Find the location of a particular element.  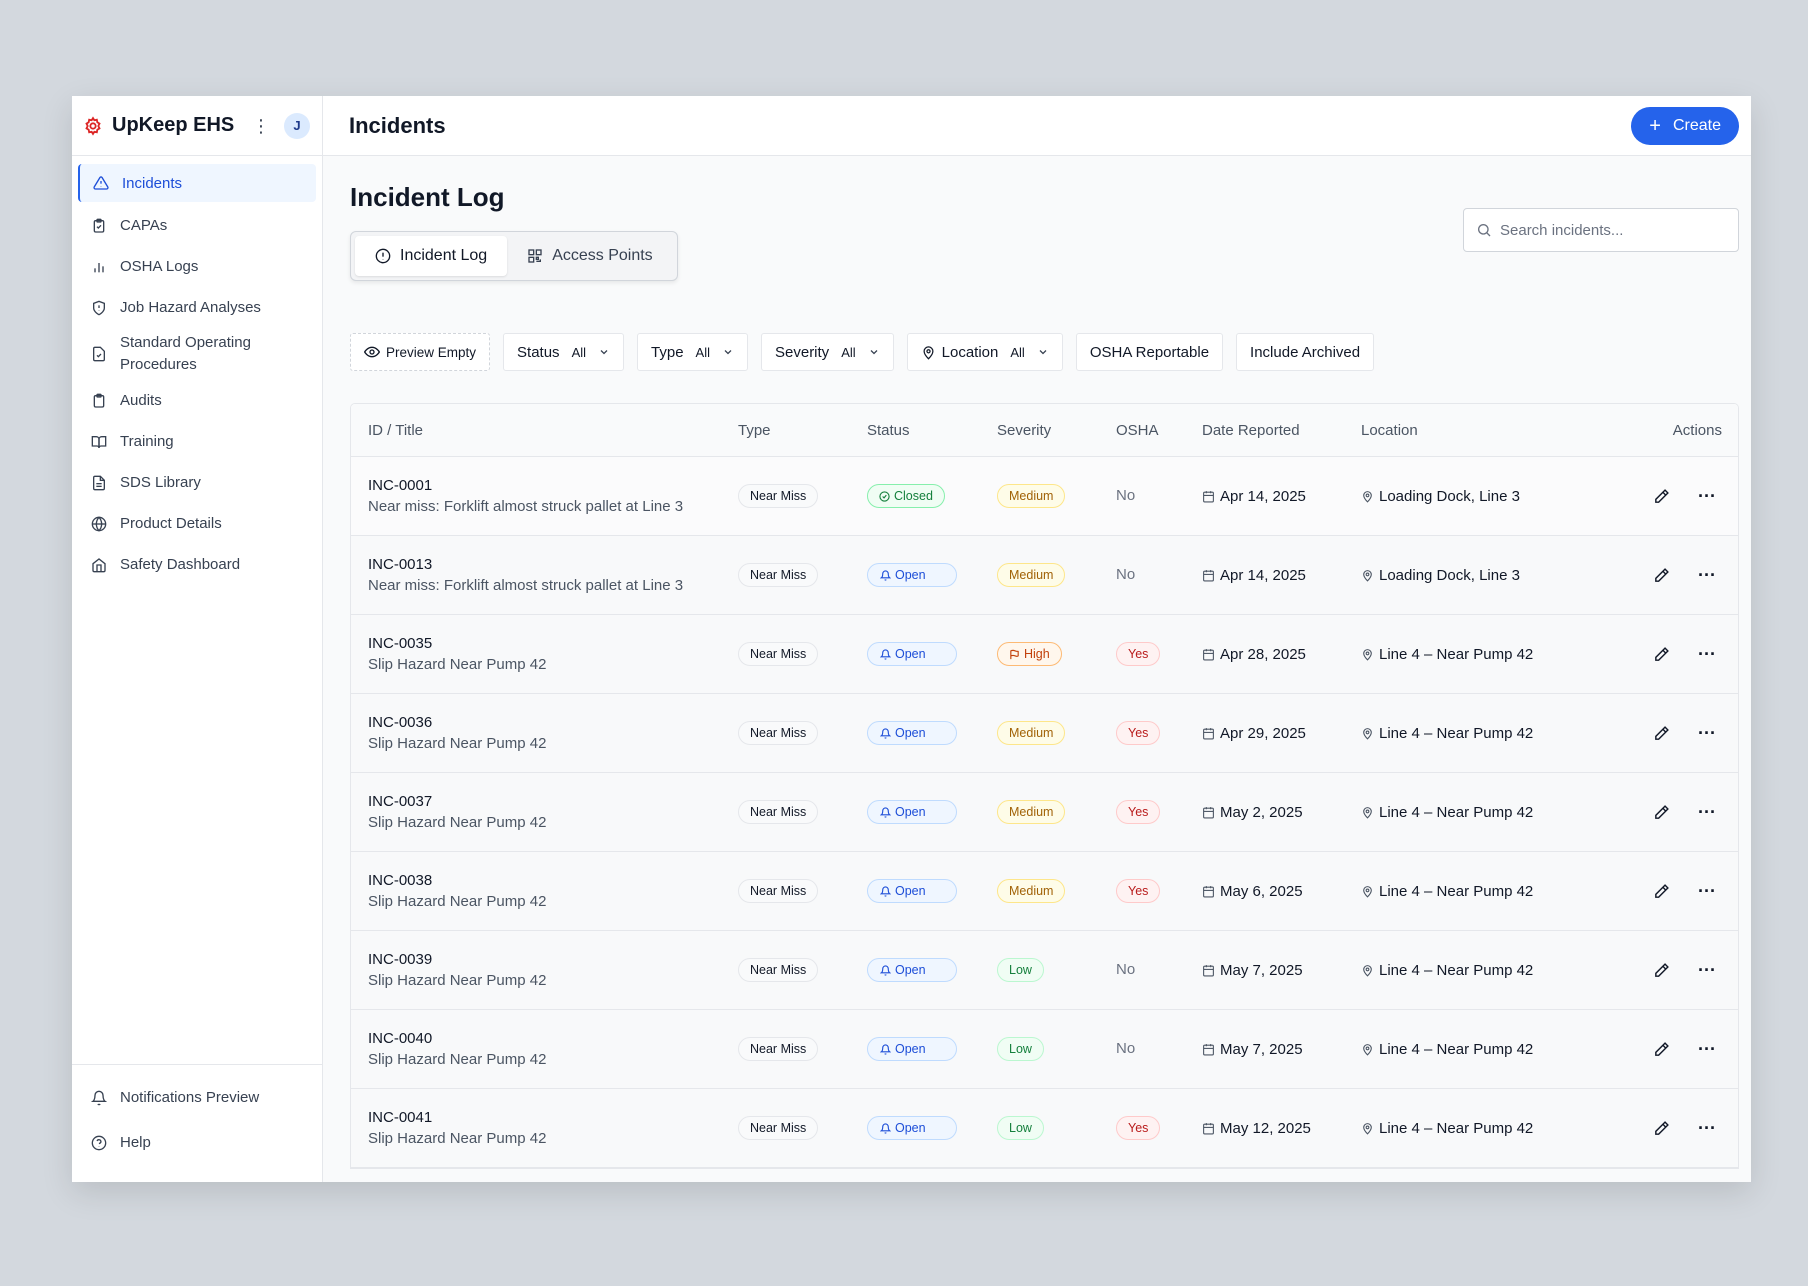

incident-id: INC-0038 is located at coordinates (400, 880).